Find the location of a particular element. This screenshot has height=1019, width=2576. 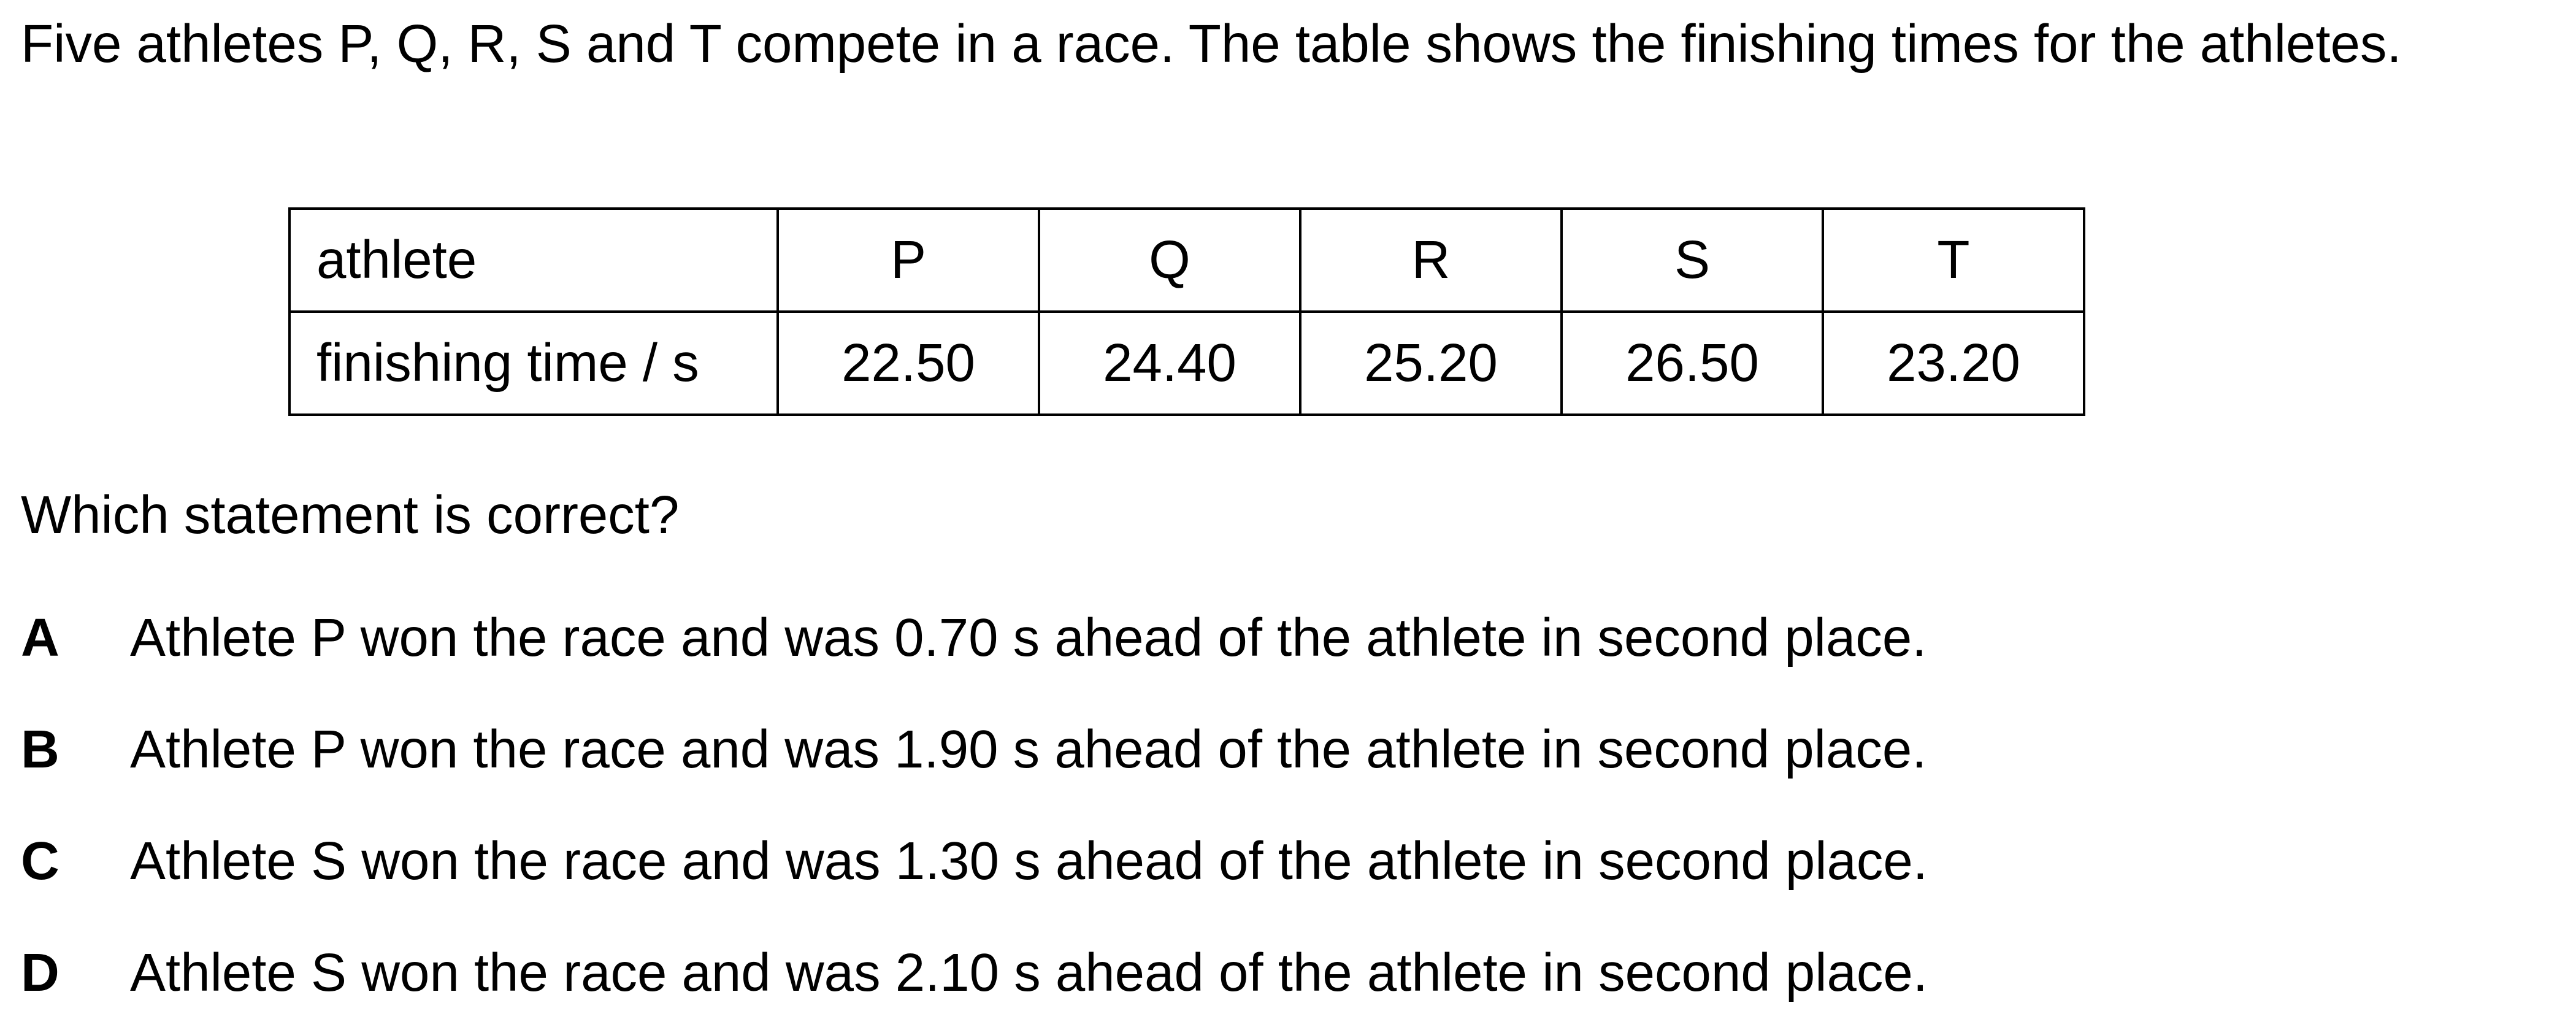

row-header-finishing-time: finishing time / s is located at coordinates (533, 363).